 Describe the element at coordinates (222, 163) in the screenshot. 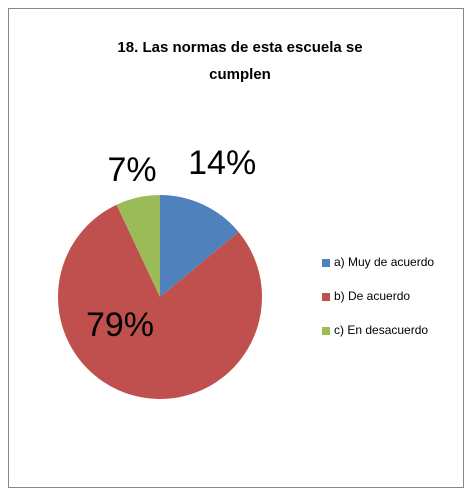

I see `data-label: 14%` at that location.